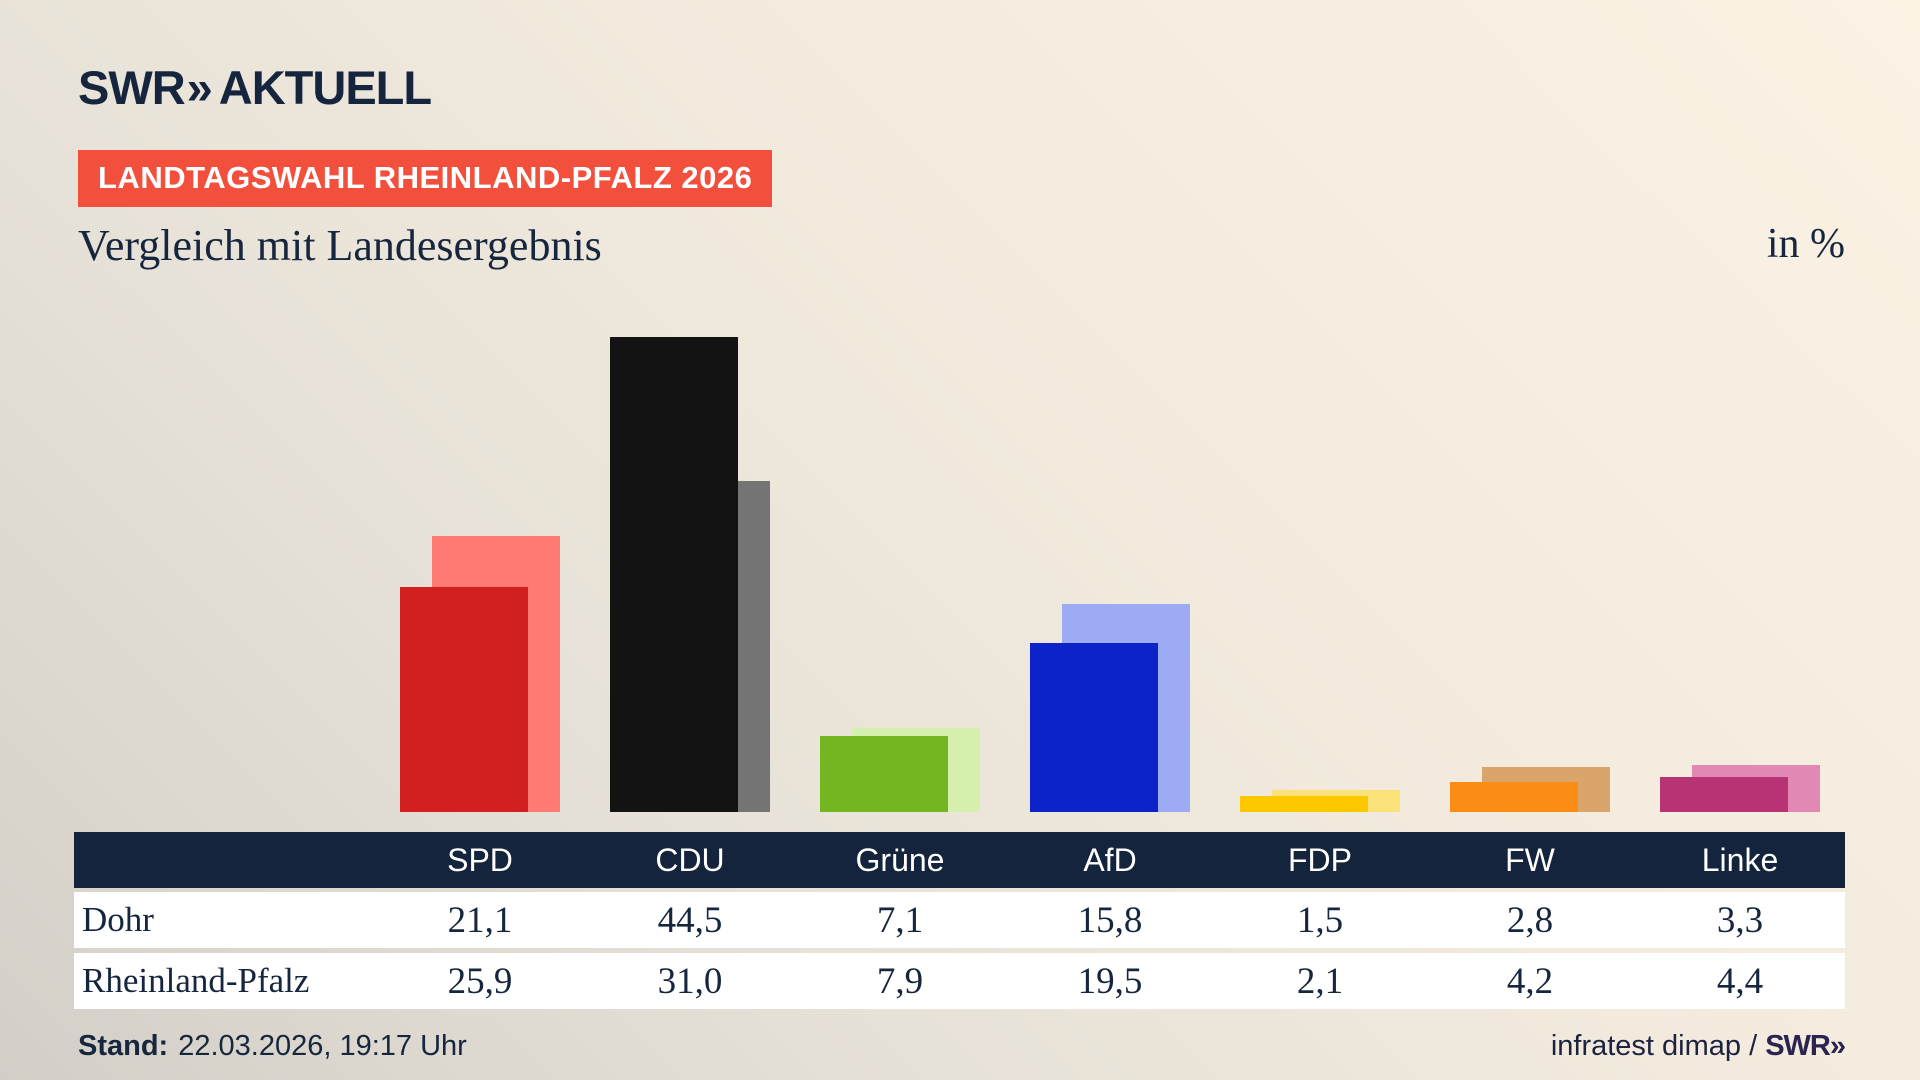 The image size is (1920, 1080). What do you see at coordinates (1740, 981) in the screenshot?
I see `value-land-linke: 4,4` at bounding box center [1740, 981].